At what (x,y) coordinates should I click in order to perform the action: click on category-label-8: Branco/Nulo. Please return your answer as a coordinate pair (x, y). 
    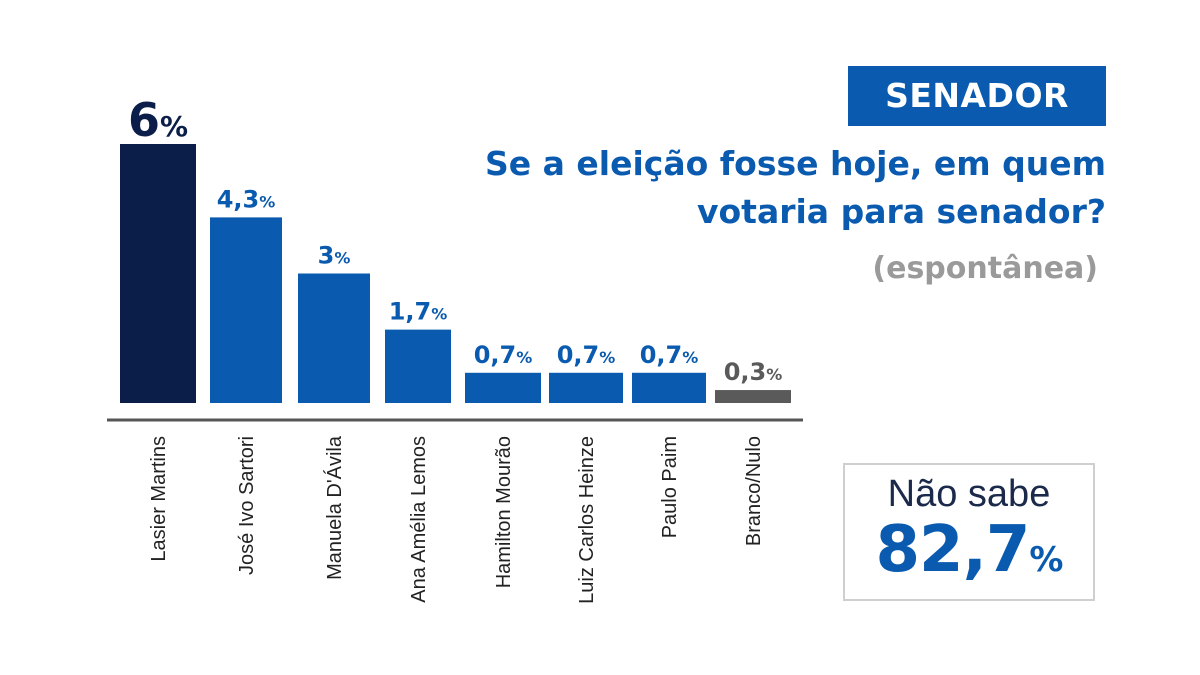
    Looking at the image, I should click on (754, 491).